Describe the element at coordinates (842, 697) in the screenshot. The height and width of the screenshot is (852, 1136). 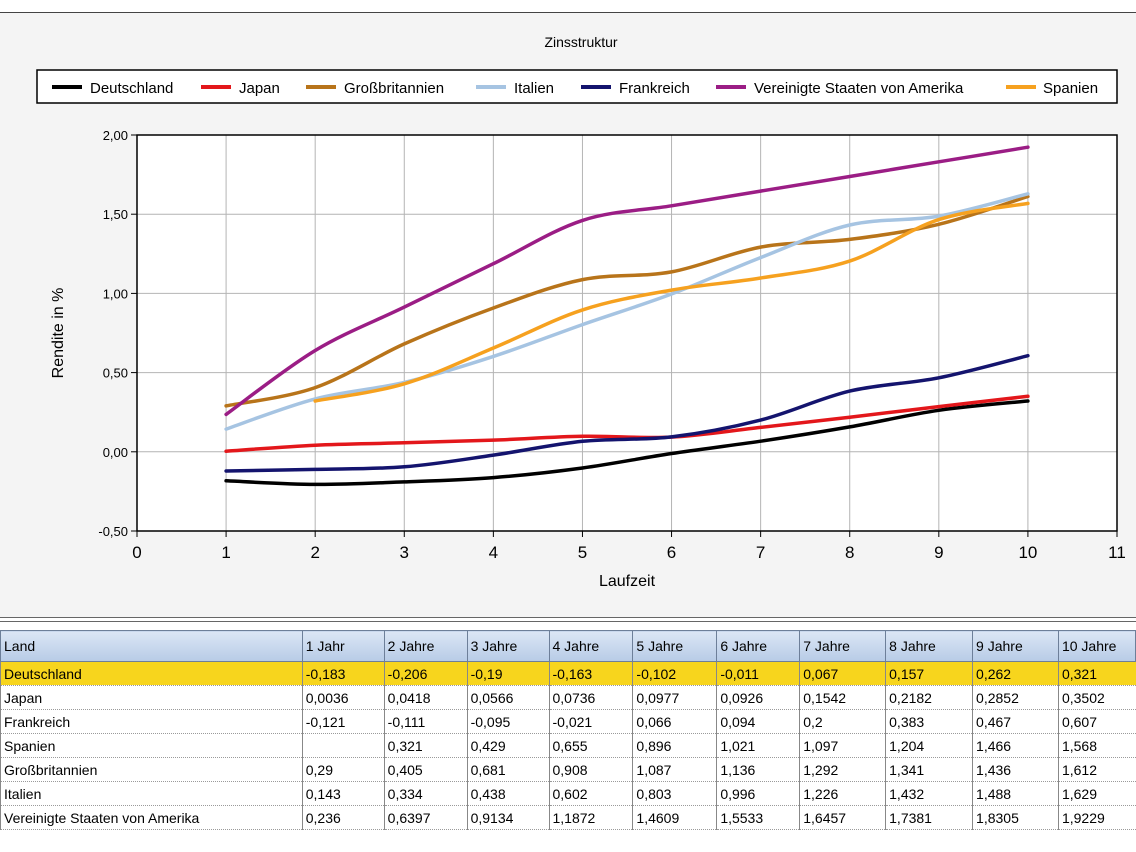
I see `table-cell: 0,1542` at that location.